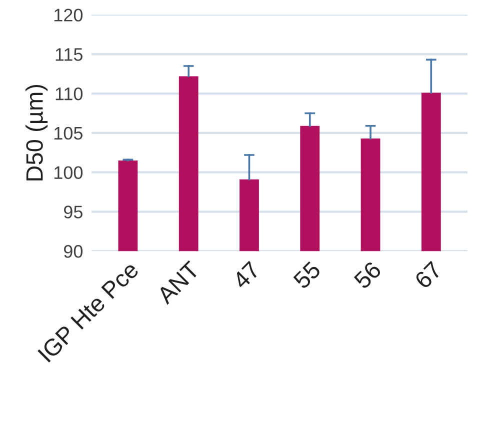  What do you see at coordinates (73, 251) in the screenshot?
I see `y-tick-label: 90` at bounding box center [73, 251].